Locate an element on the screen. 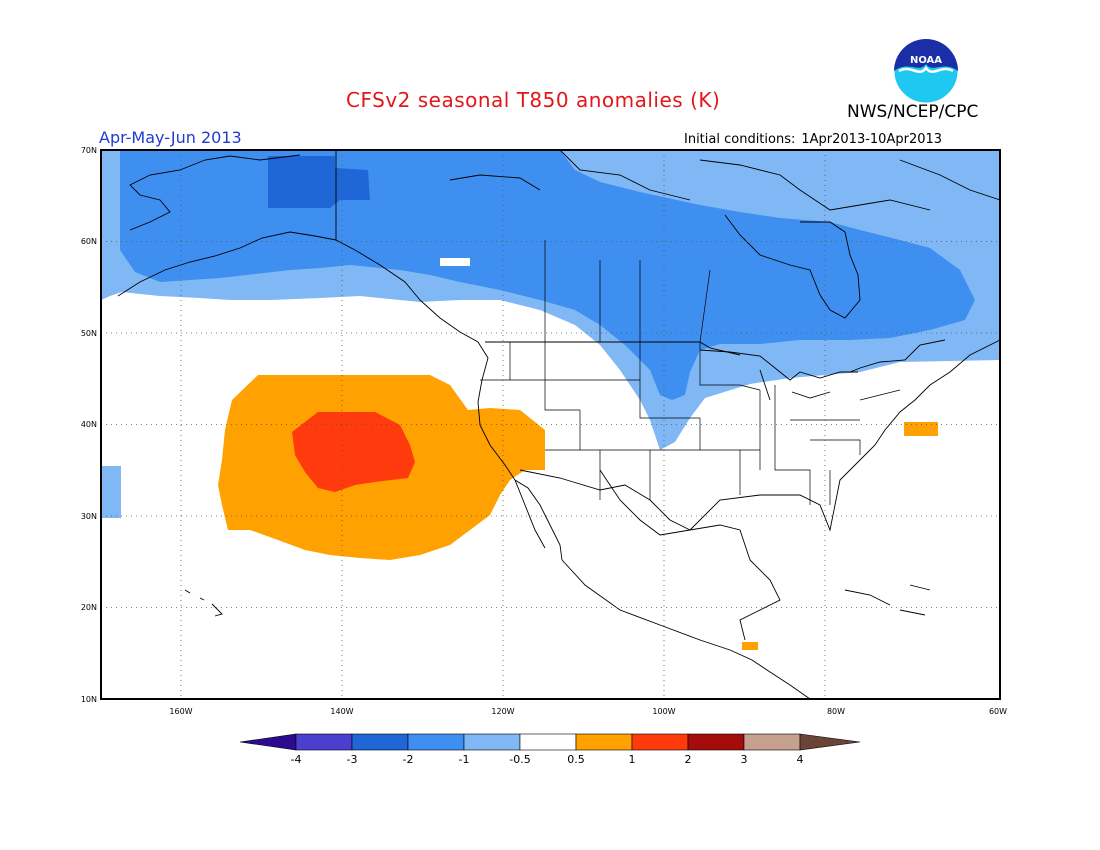 This screenshot has width=1100, height=850. colorbar is located at coordinates (550, 742).